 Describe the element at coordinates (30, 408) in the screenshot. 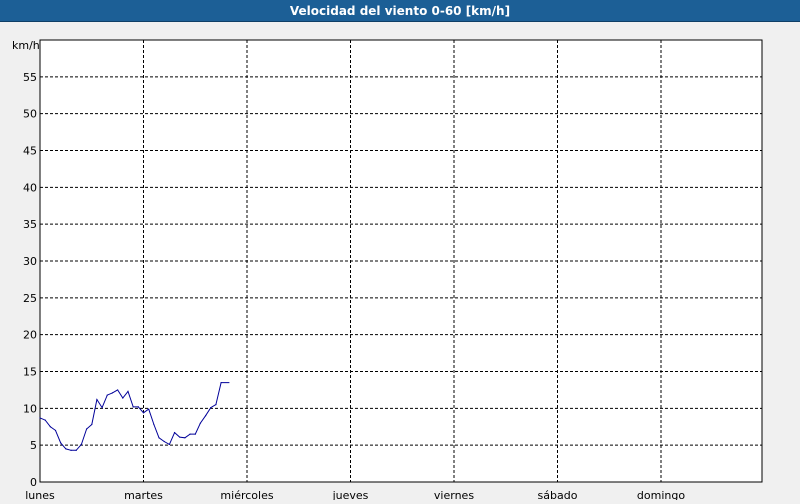

I see `y-tick-label: 10` at that location.